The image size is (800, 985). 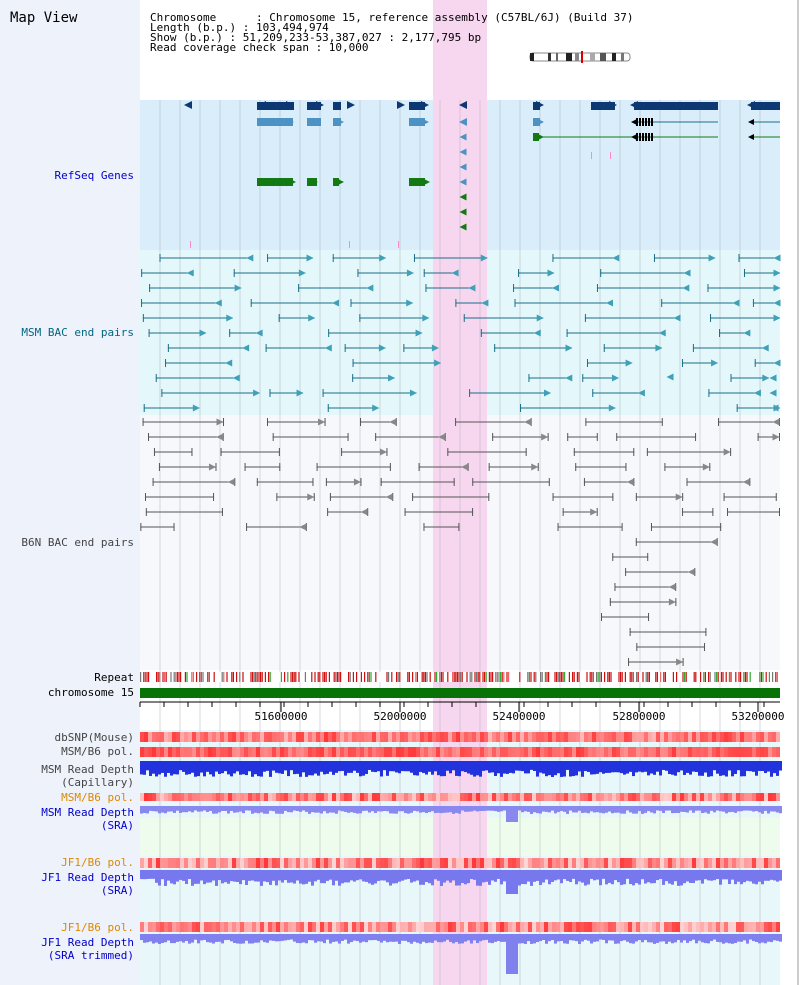 I want to click on ideogram, so click(x=580, y=57).